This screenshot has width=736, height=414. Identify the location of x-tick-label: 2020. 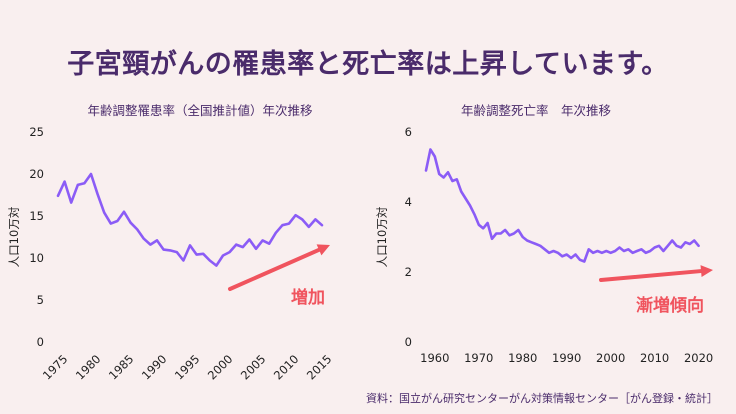
(698, 358).